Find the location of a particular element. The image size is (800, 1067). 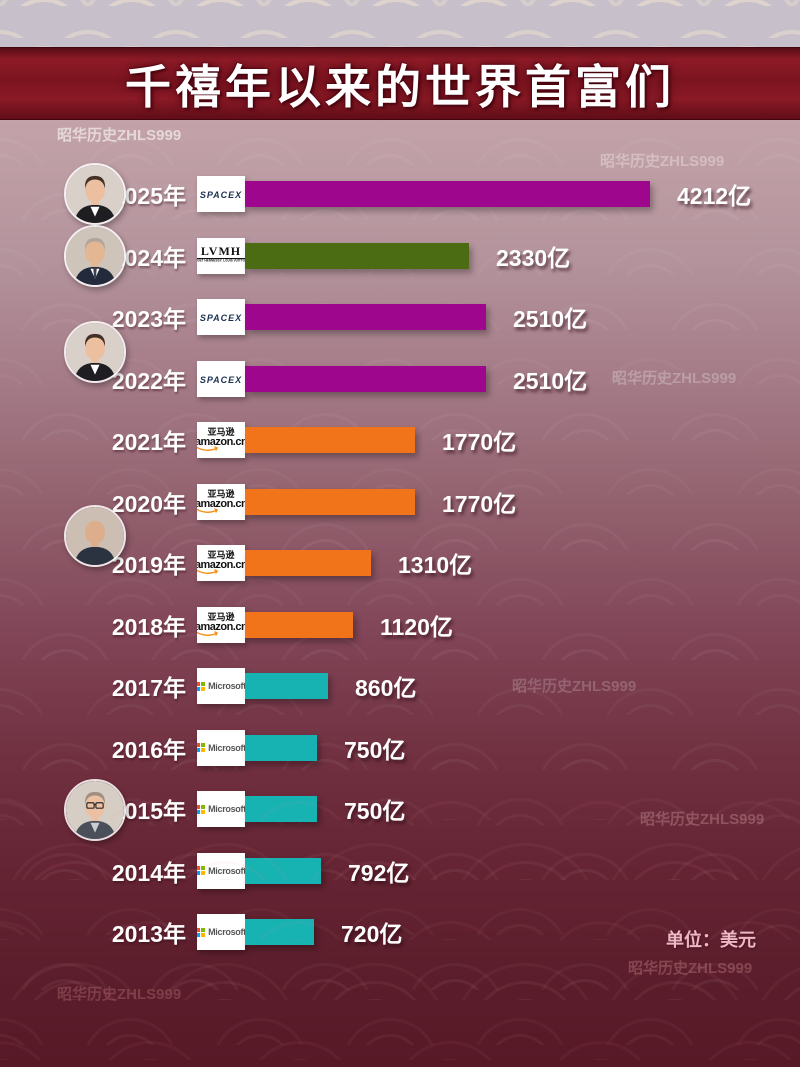

chart-row: 2022年 SPACEX 2510亿 is located at coordinates (400, 379).